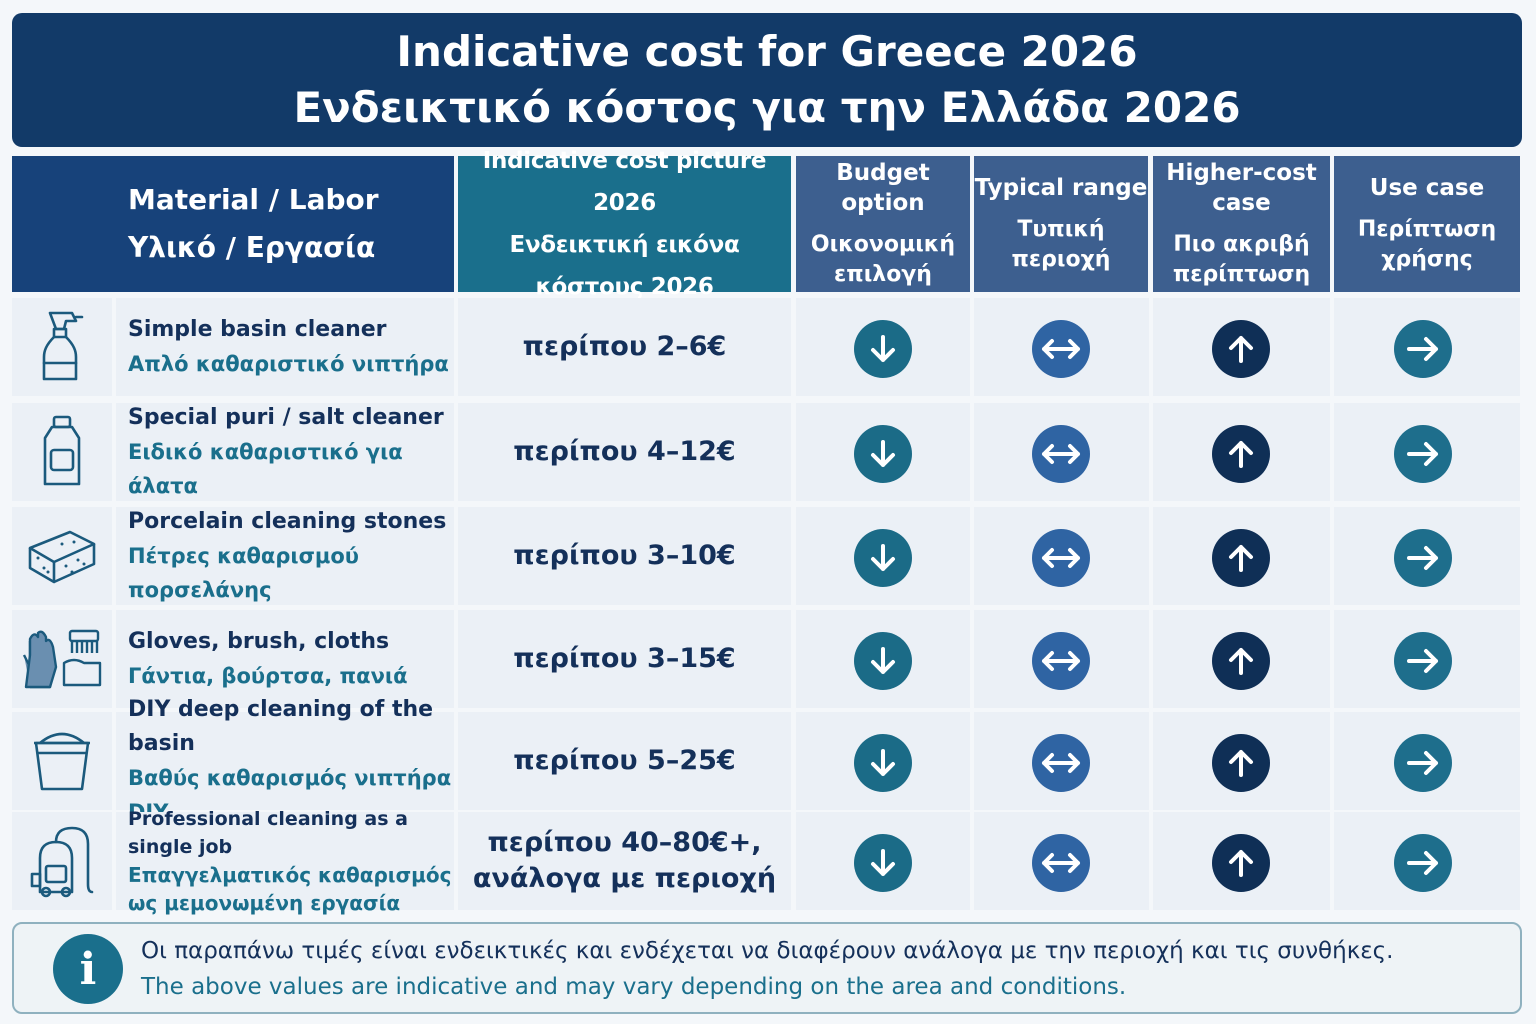 The width and height of the screenshot is (1536, 1024). Describe the element at coordinates (62, 659) in the screenshot. I see `gloves-brush-cloth-icon` at that location.